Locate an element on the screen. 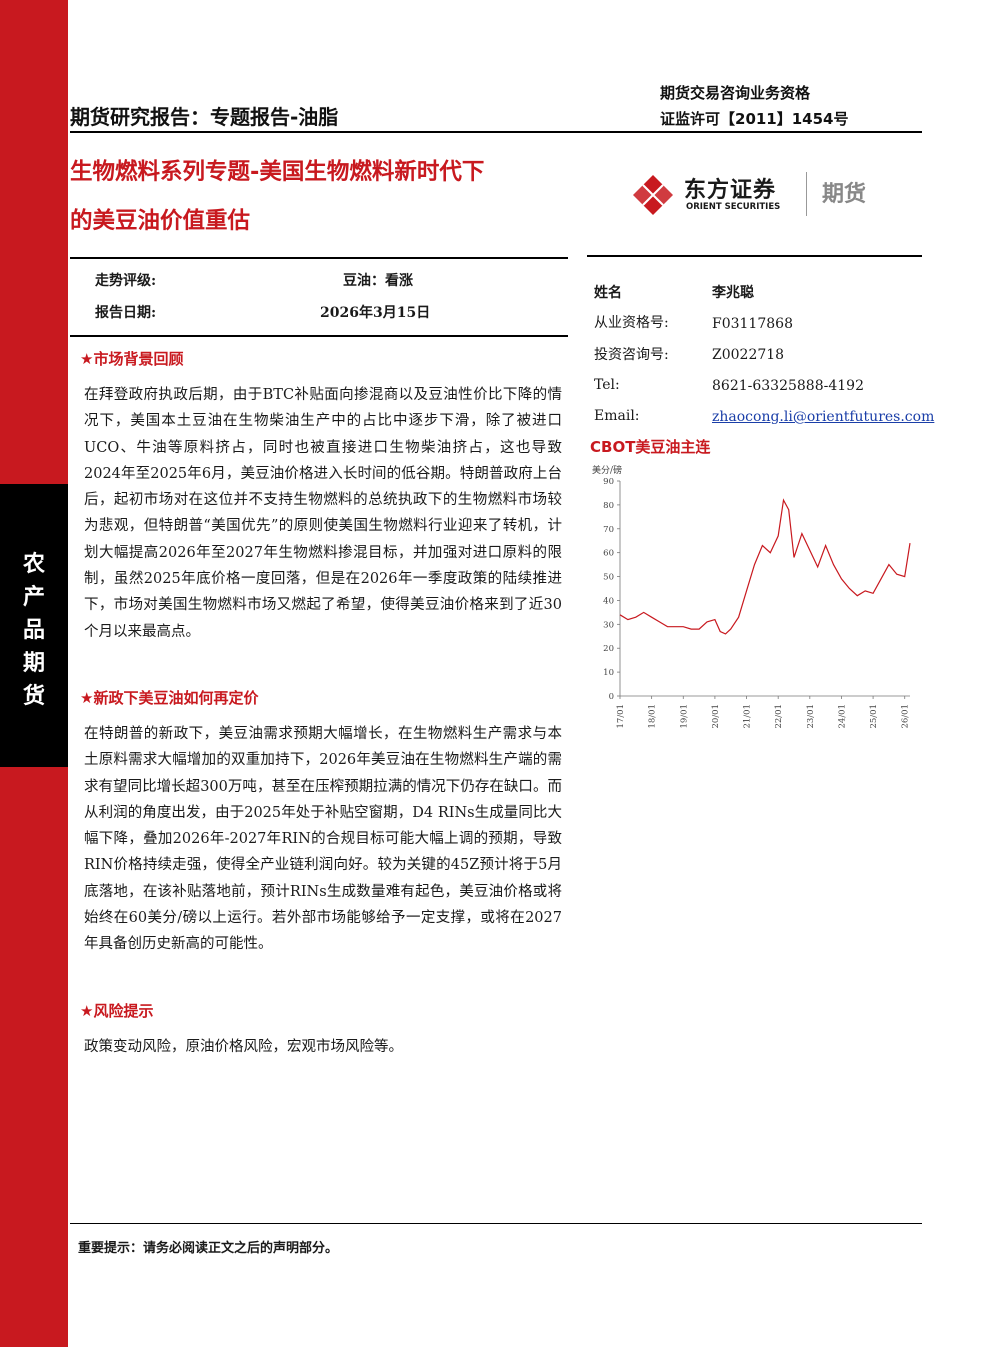 Image resolution: width=992 pixels, height=1347 pixels. analyst-rule is located at coordinates (754, 256).